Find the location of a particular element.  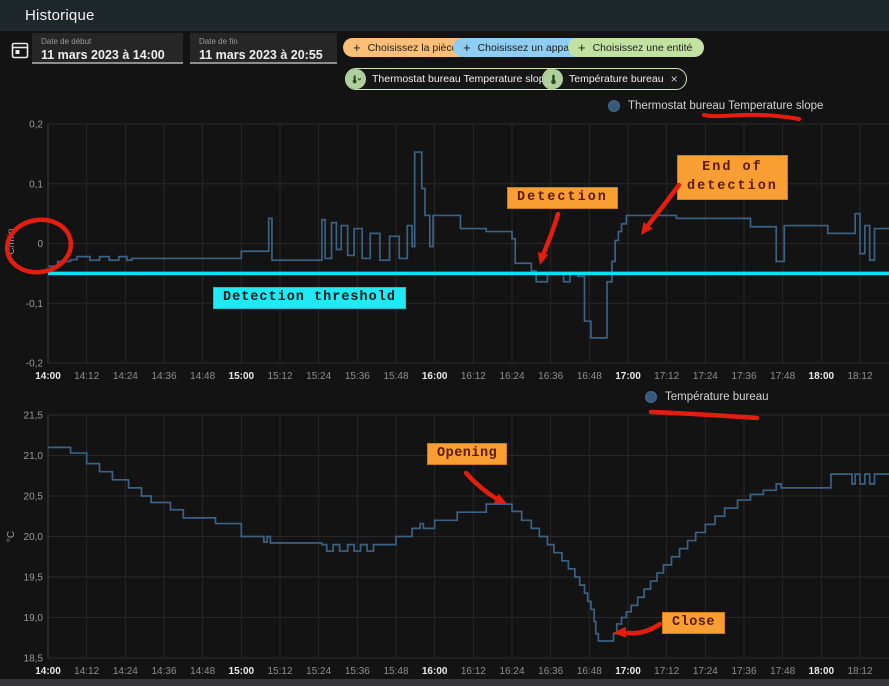

svg-text: 19,5 is located at coordinates (34, 578).